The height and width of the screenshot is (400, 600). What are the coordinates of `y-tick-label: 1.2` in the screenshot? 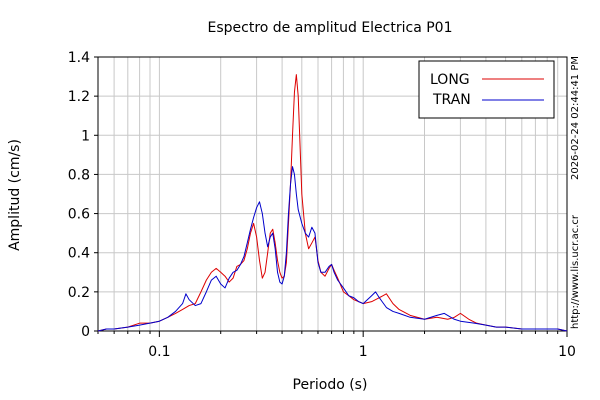 It's located at (79, 97).